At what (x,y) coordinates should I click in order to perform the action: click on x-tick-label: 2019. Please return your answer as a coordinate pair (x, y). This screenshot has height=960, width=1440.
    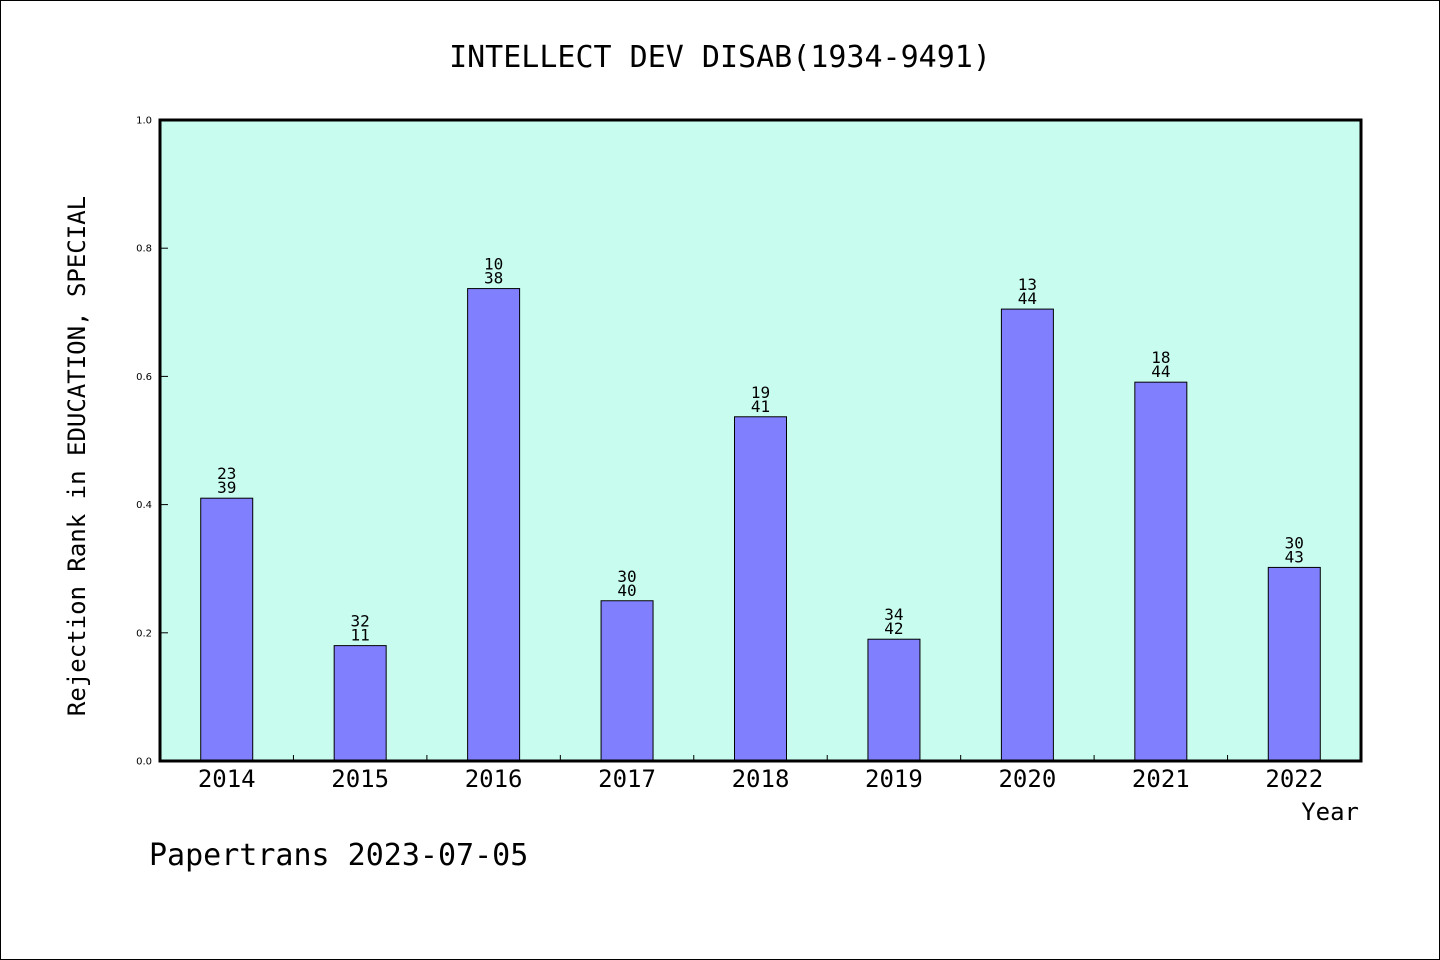
    Looking at the image, I should click on (894, 779).